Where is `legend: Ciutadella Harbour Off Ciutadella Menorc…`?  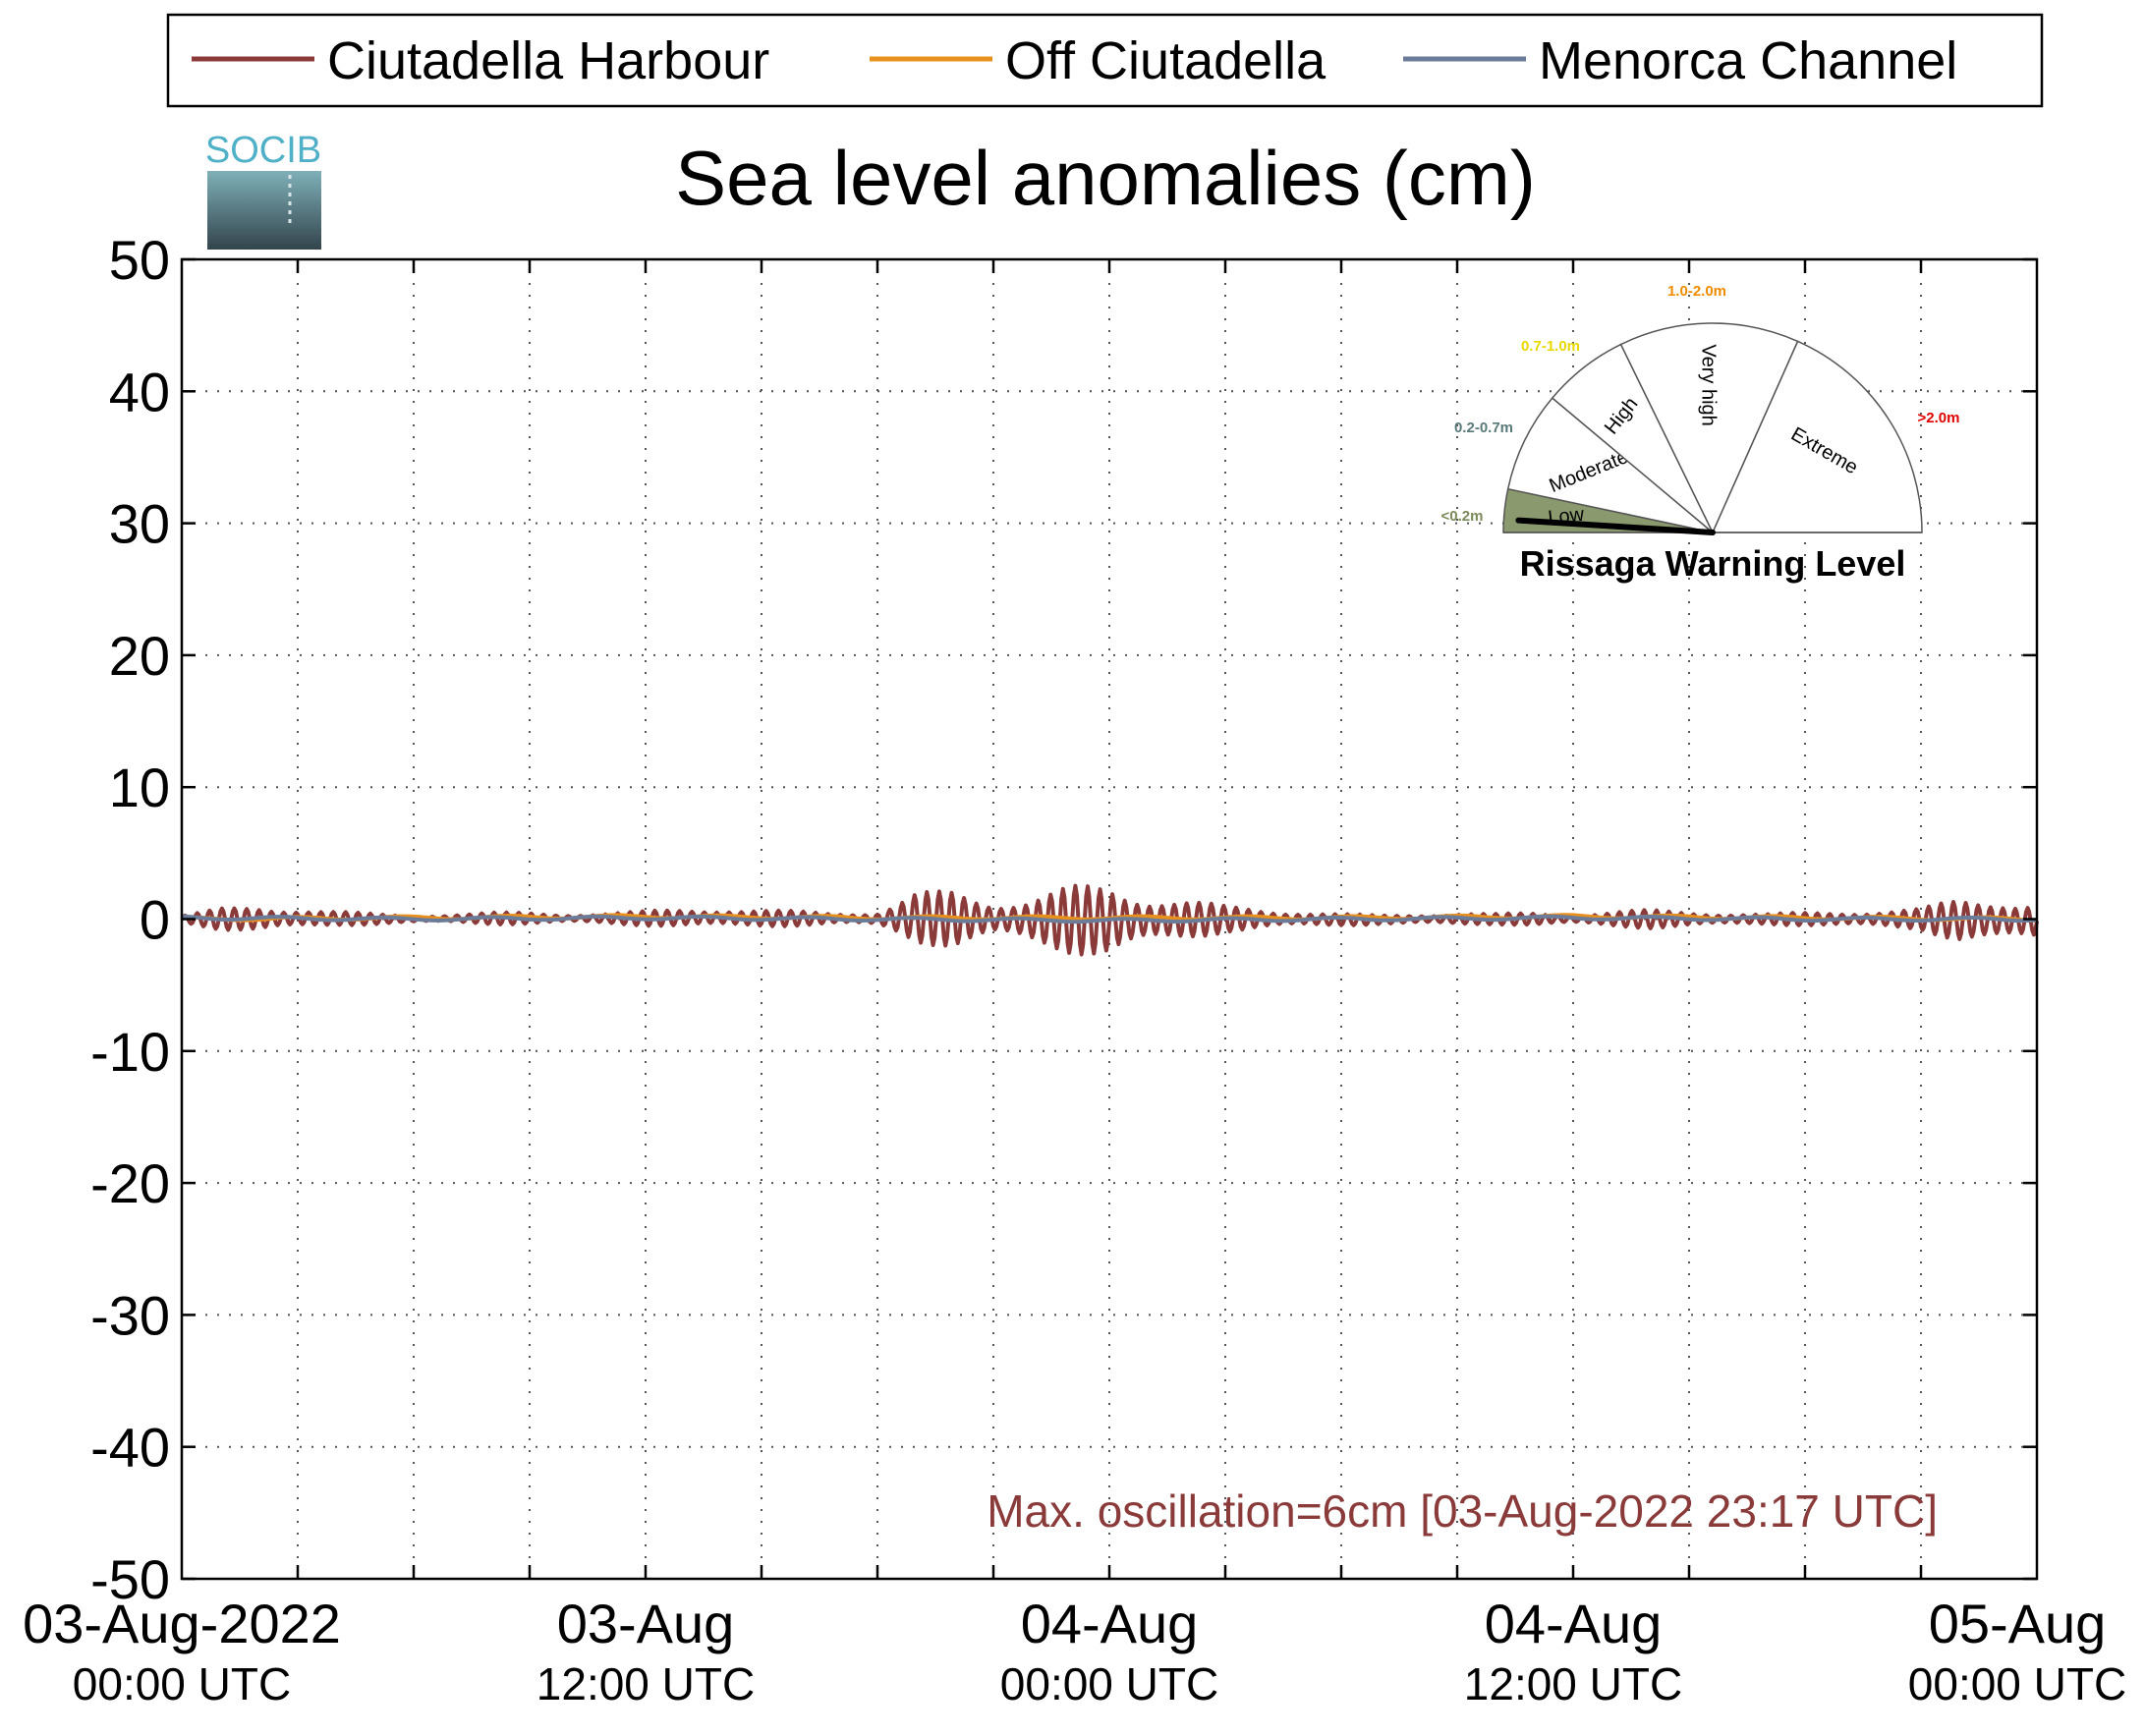 legend: Ciutadella Harbour Off Ciutadella Menorc… is located at coordinates (1105, 60).